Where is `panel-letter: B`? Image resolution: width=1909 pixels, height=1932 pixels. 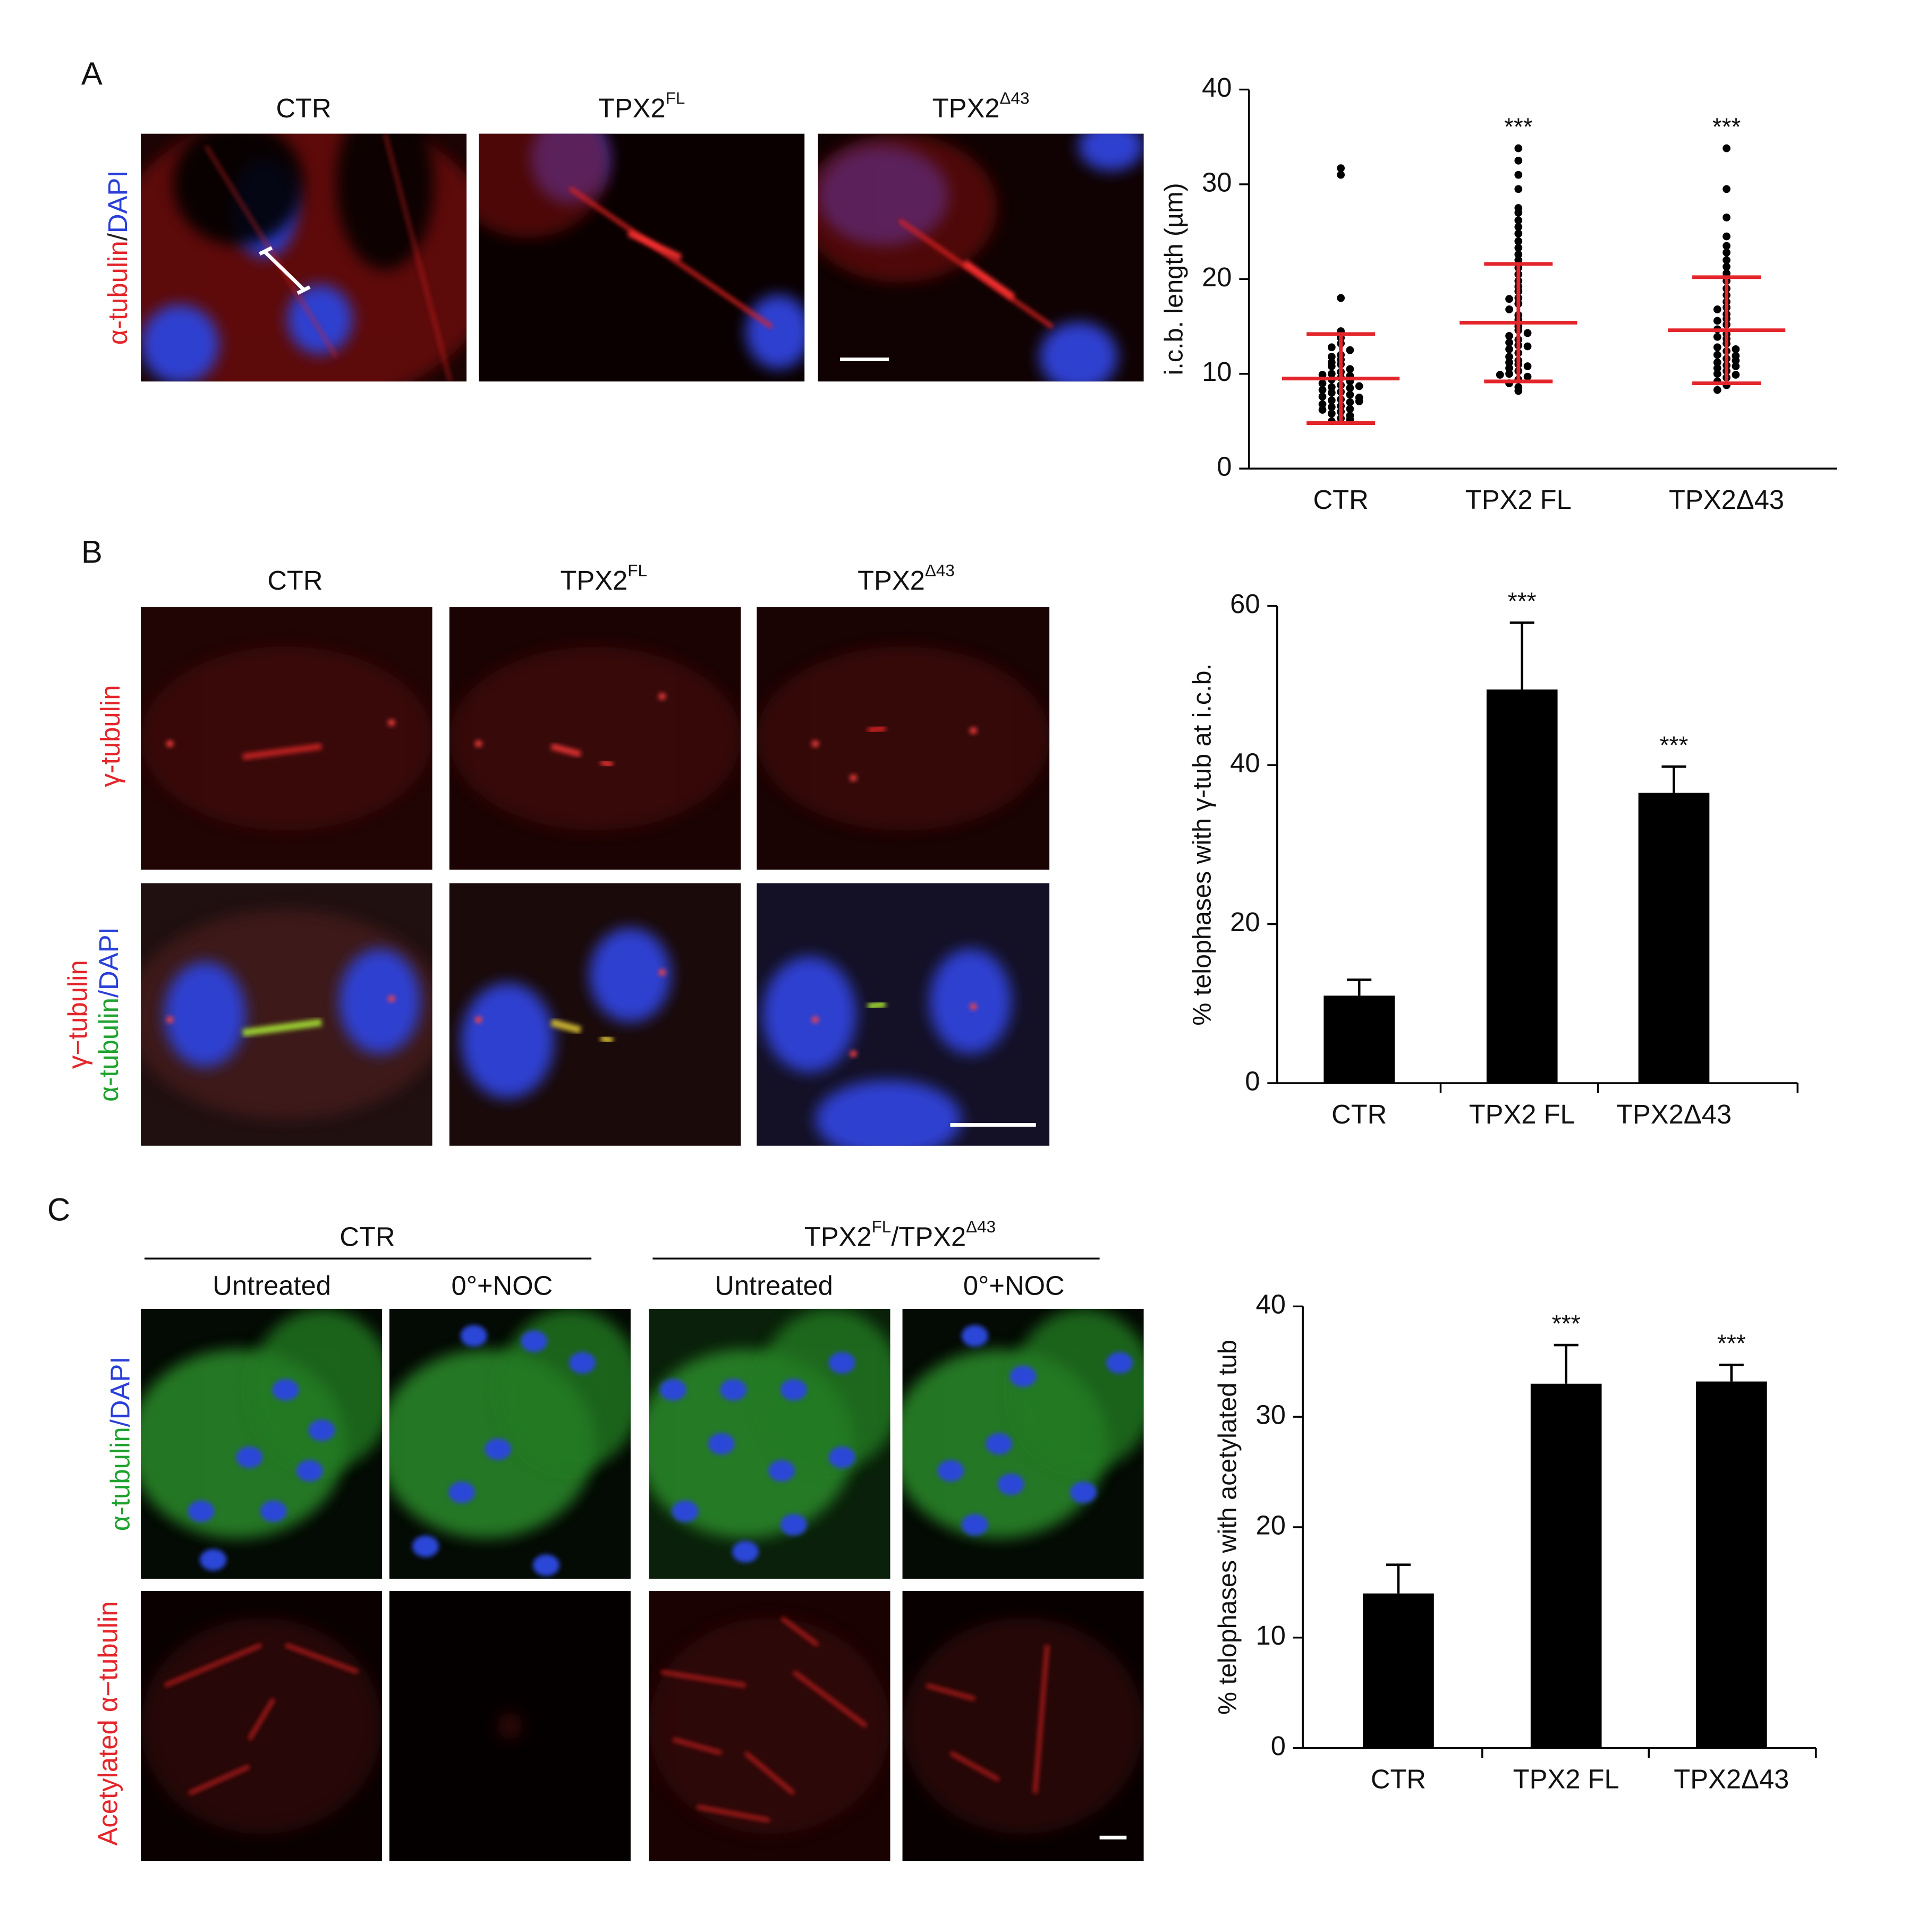 panel-letter: B is located at coordinates (92, 552).